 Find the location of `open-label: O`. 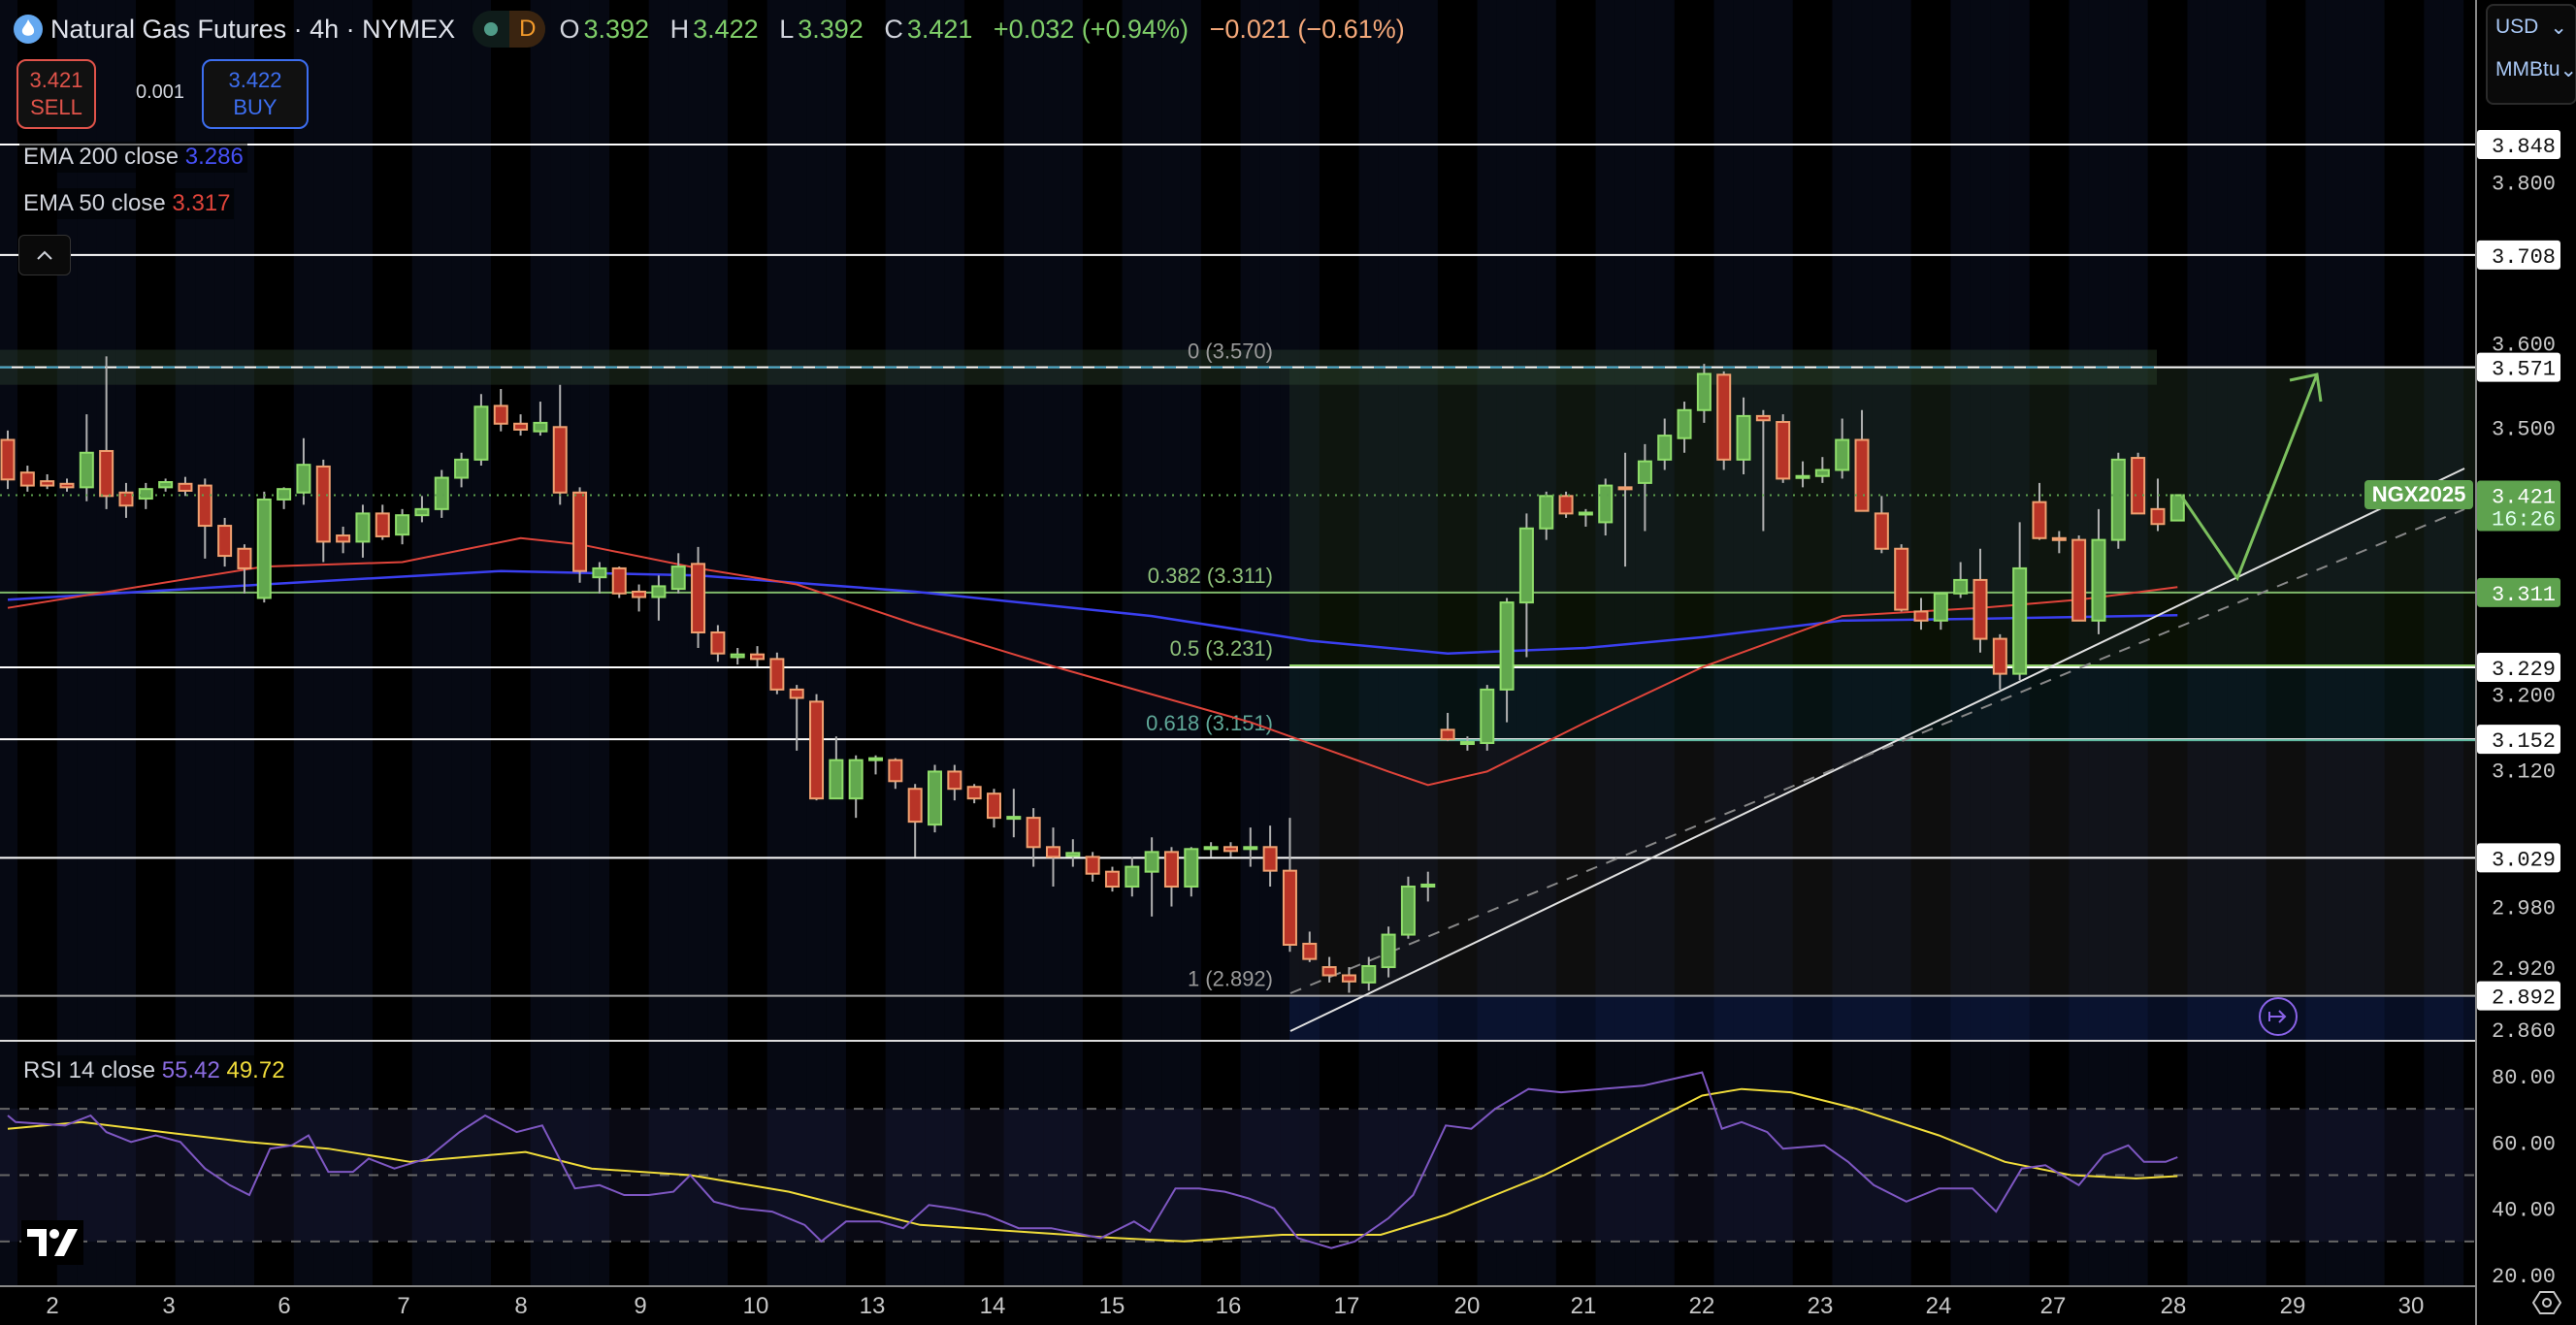

open-label: O is located at coordinates (570, 29).